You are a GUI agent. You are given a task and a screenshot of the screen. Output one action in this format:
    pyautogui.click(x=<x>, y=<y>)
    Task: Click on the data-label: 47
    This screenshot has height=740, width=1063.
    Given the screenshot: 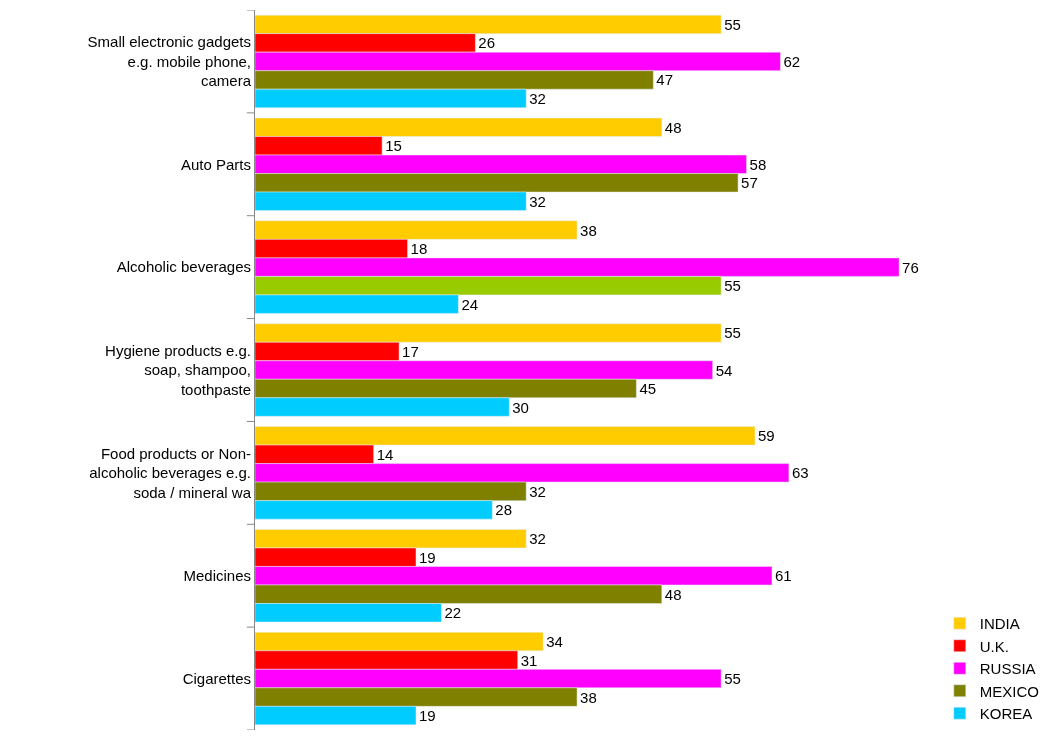 What is the action you would take?
    pyautogui.click(x=665, y=80)
    